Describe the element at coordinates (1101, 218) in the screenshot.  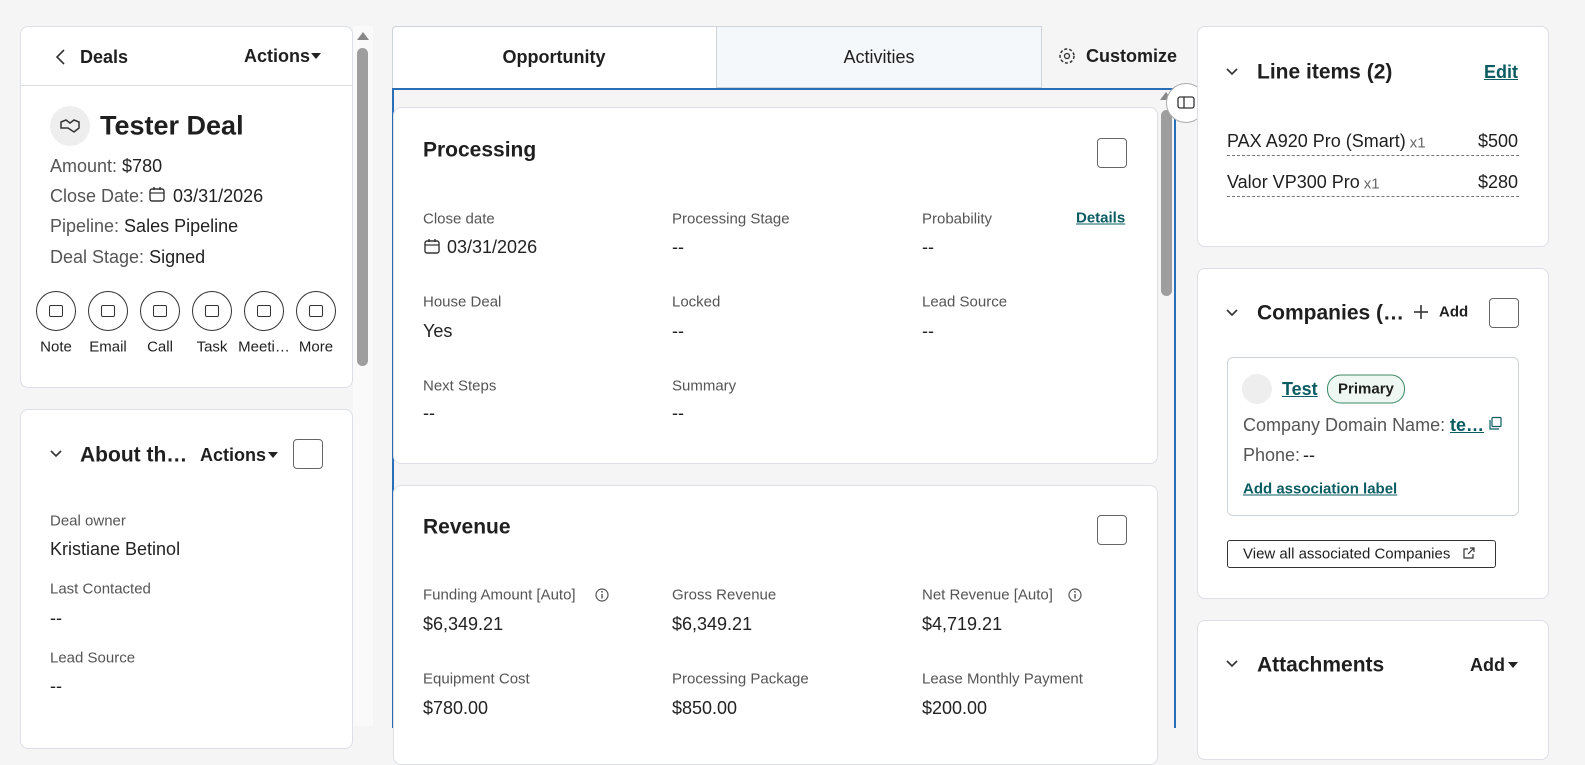
I see `details-link: Details` at that location.